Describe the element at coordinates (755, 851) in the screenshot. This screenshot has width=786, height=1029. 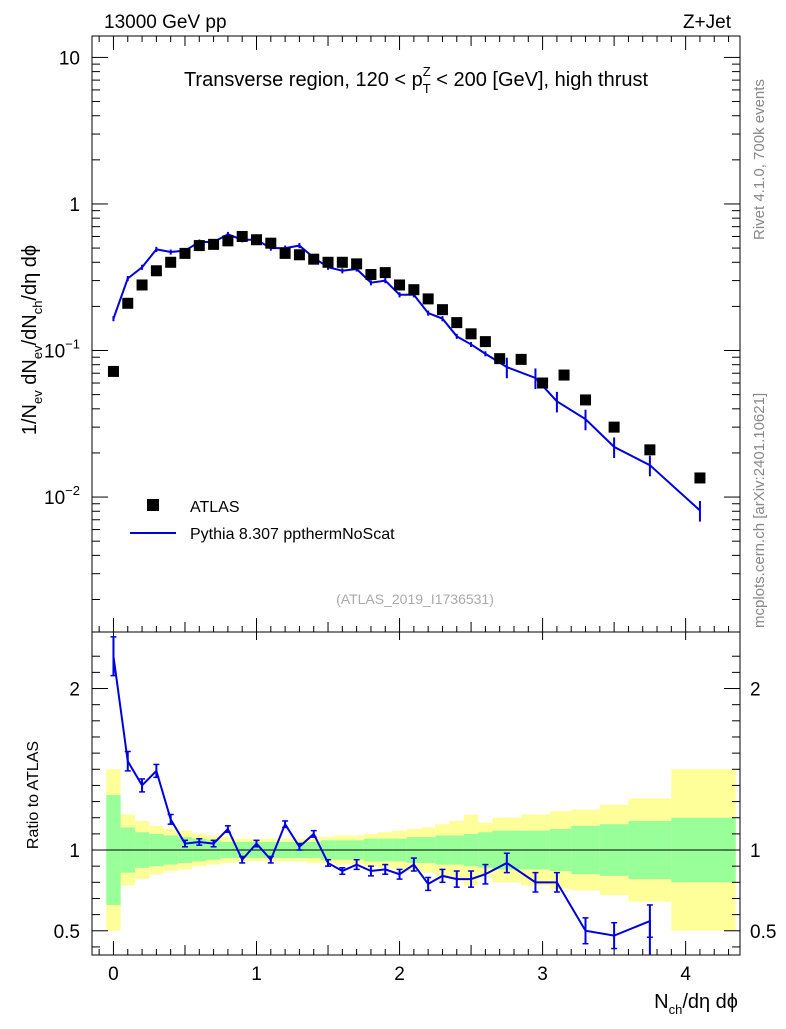
I see `ratio-y-tick-label-right: 1` at that location.